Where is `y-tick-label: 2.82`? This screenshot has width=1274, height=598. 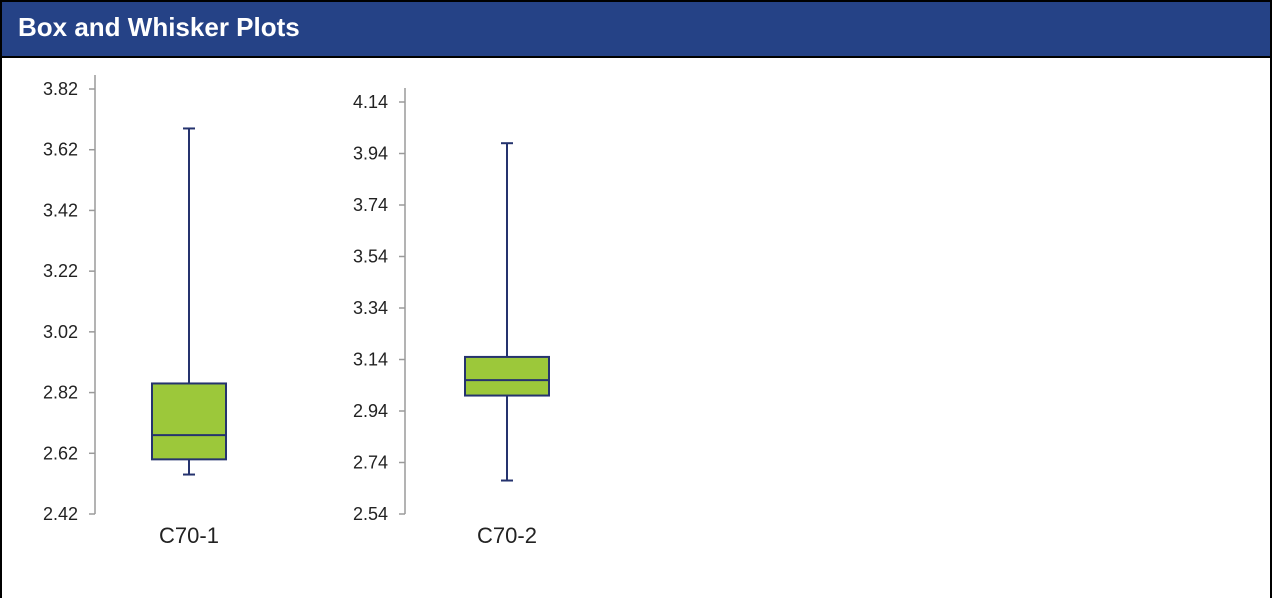
y-tick-label: 2.82 is located at coordinates (60, 393).